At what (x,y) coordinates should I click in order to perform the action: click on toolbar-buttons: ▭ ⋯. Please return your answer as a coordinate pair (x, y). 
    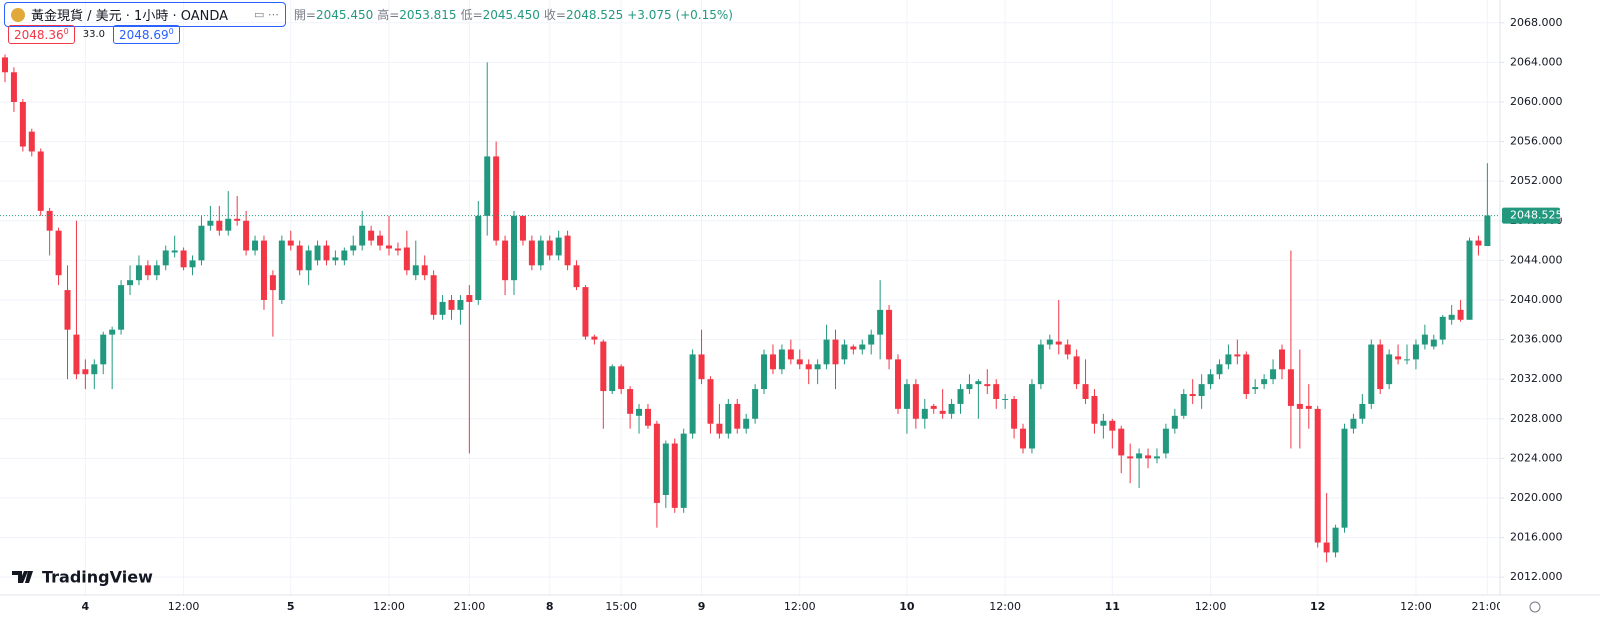
    Looking at the image, I should click on (266, 14).